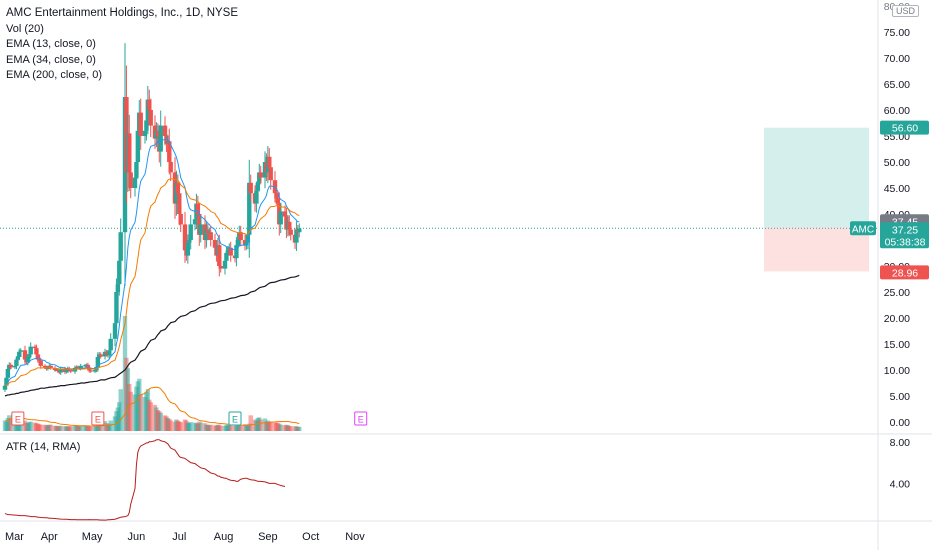  Describe the element at coordinates (43, 447) in the screenshot. I see `atr-legend: ATR (14, RMA)` at that location.